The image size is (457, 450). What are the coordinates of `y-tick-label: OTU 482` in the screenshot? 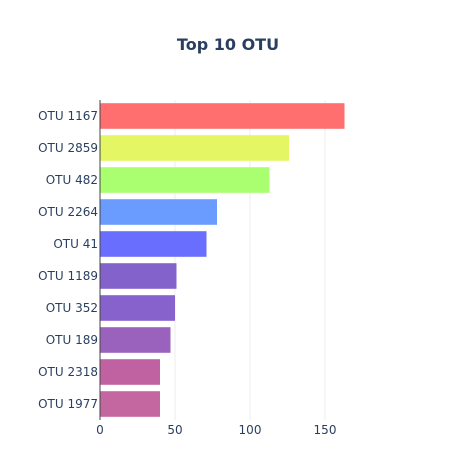 It's located at (72, 180).